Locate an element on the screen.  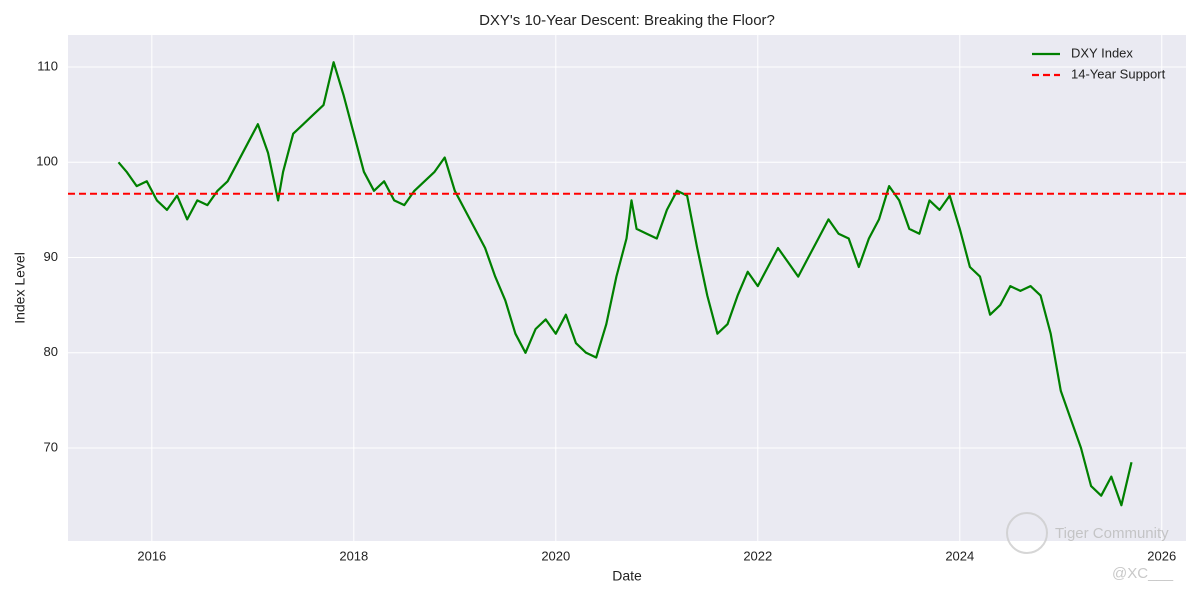
x-tick-label: 2022 is located at coordinates (757, 555).